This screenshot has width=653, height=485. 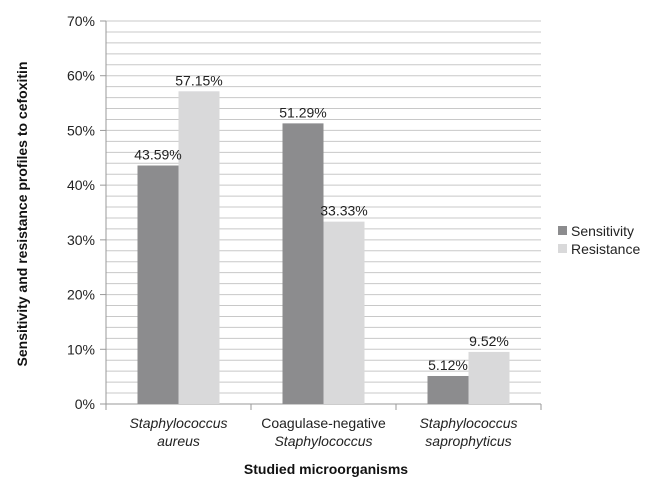 What do you see at coordinates (448, 365) in the screenshot?
I see `data-label: 5.12%` at bounding box center [448, 365].